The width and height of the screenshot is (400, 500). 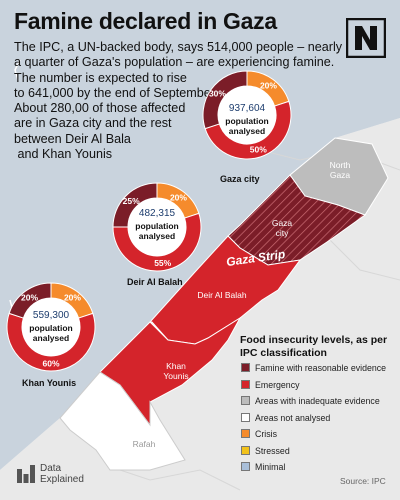 What do you see at coordinates (363, 481) in the screenshot?
I see `source-note: Source: IPC` at bounding box center [363, 481].